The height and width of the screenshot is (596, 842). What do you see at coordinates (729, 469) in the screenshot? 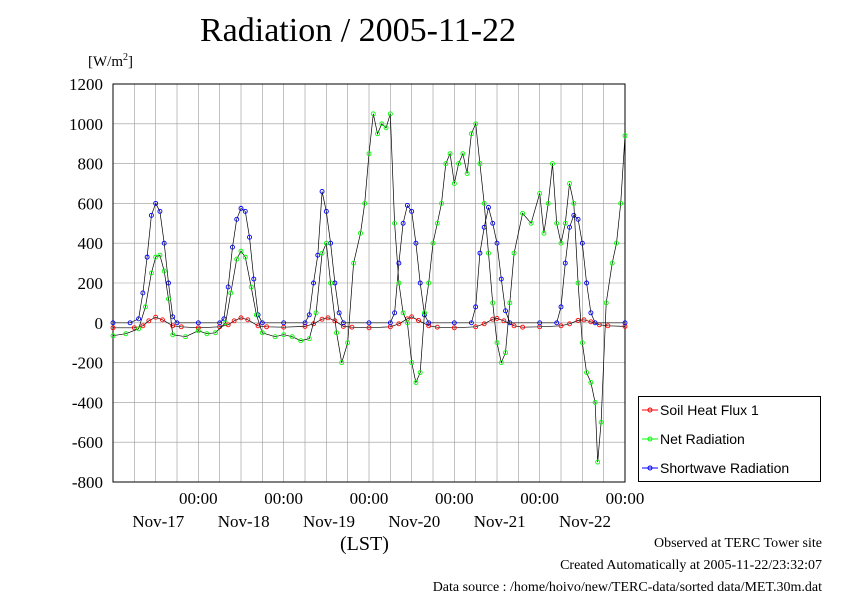
I see `legend-item-shortwave-radiation: Shortwave Radiation` at bounding box center [729, 469].